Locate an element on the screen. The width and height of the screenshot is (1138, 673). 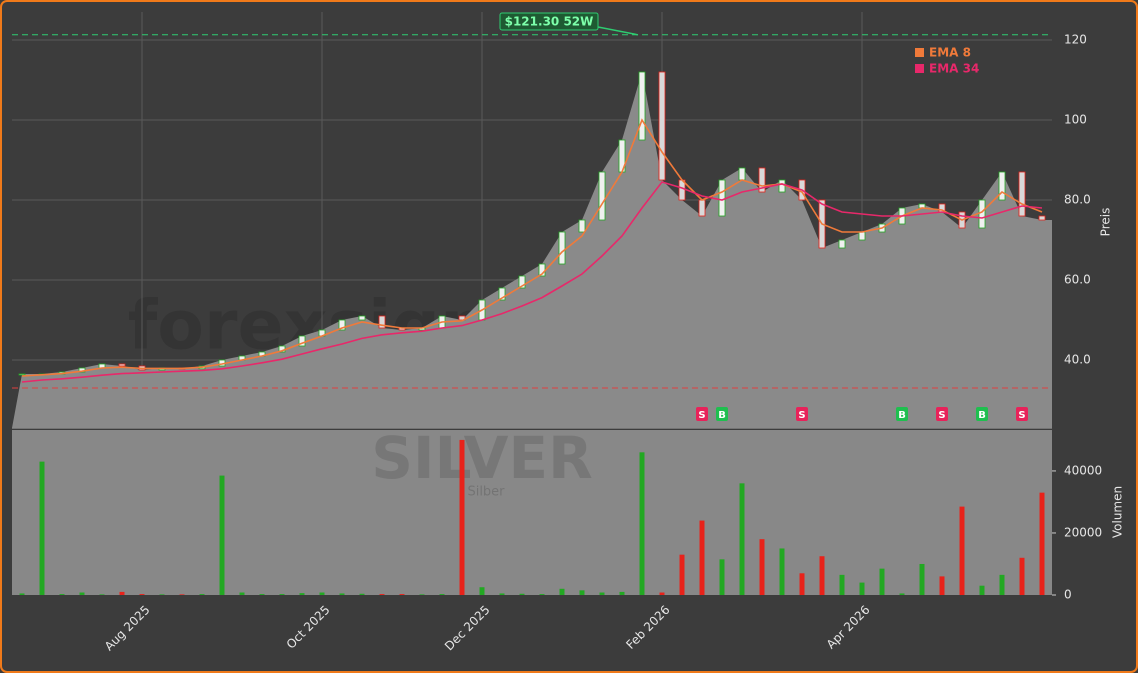
high-label-box is located at coordinates (549, 21).